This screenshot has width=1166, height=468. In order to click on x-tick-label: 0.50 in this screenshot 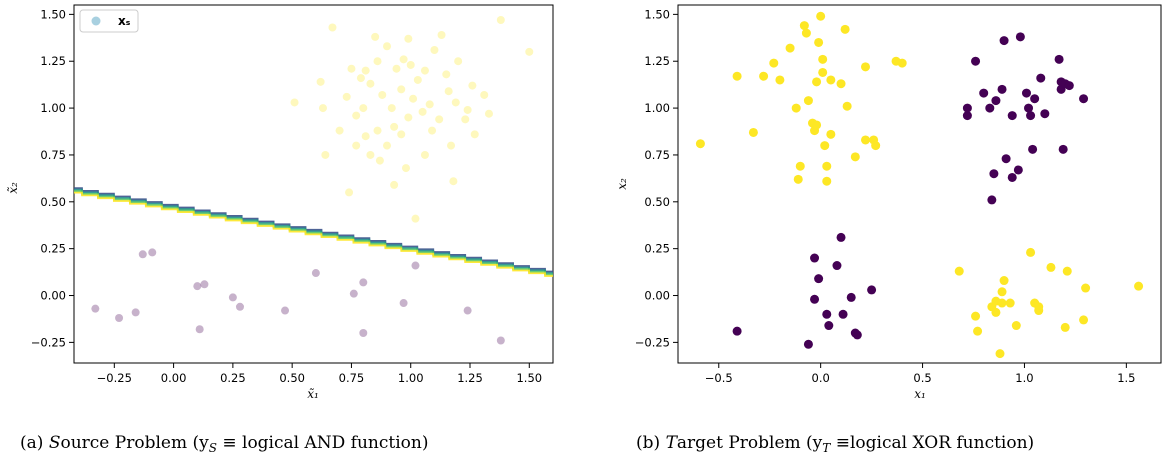, I will do `click(292, 378)`.